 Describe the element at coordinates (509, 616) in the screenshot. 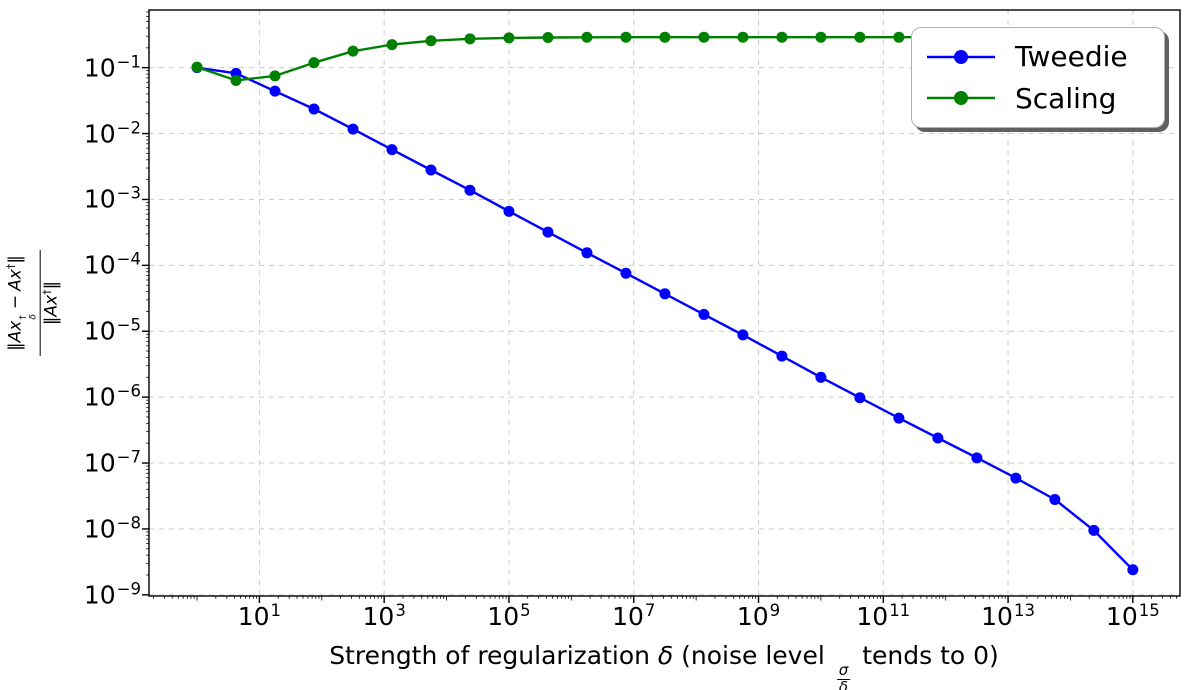

I see `x-tick-label: 105` at that location.